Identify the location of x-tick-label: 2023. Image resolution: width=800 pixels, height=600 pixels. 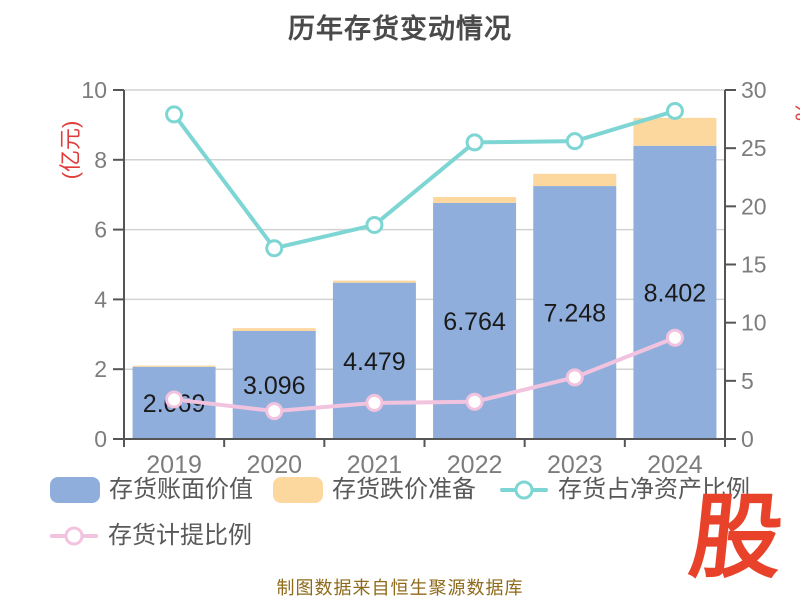
(575, 465).